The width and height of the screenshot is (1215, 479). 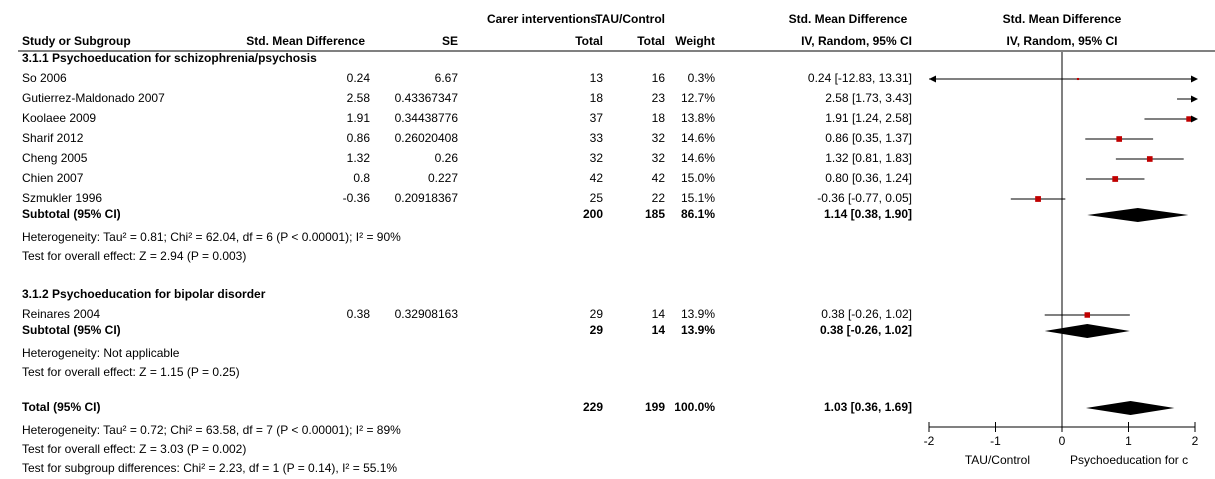 I want to click on x-tick-label: 2, so click(x=1195, y=441).